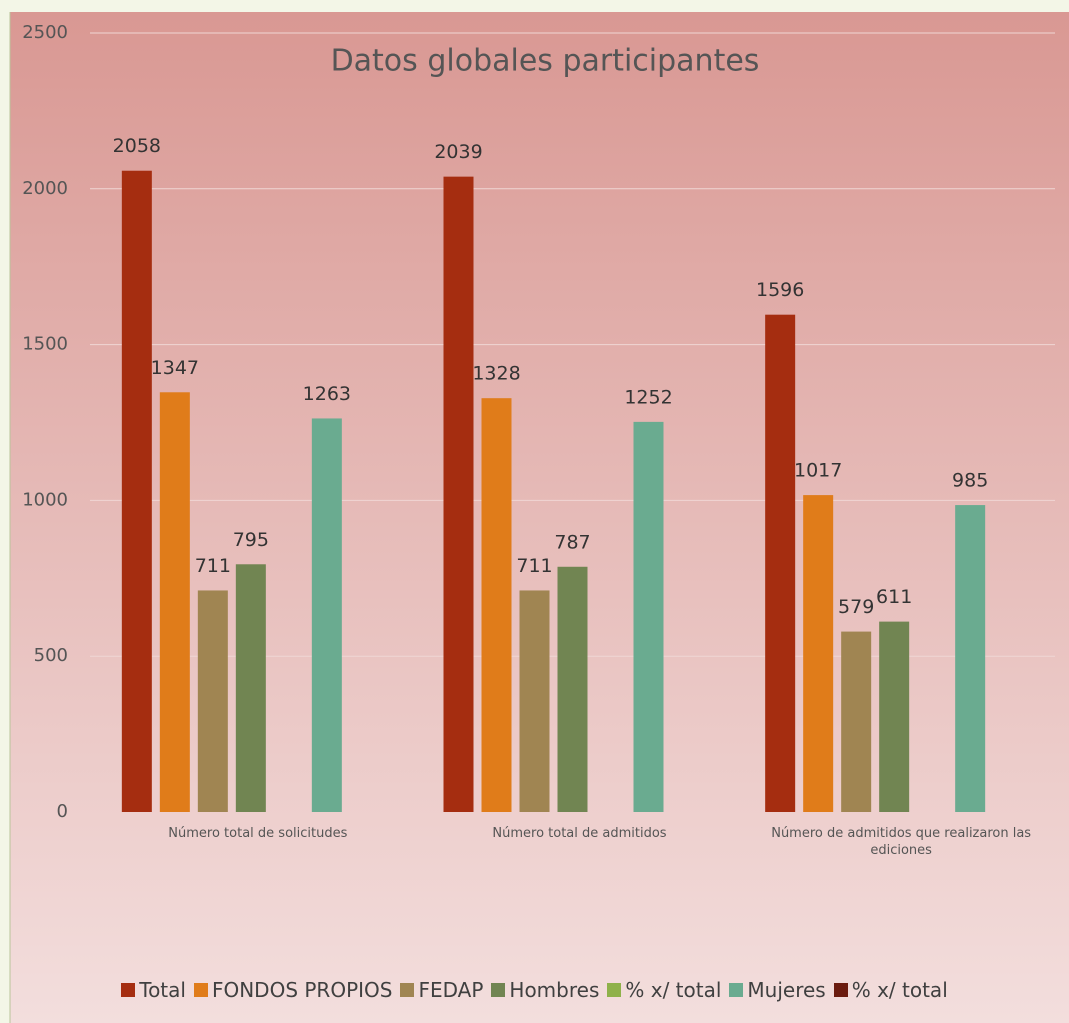  I want to click on data-label: 1252, so click(648, 397).